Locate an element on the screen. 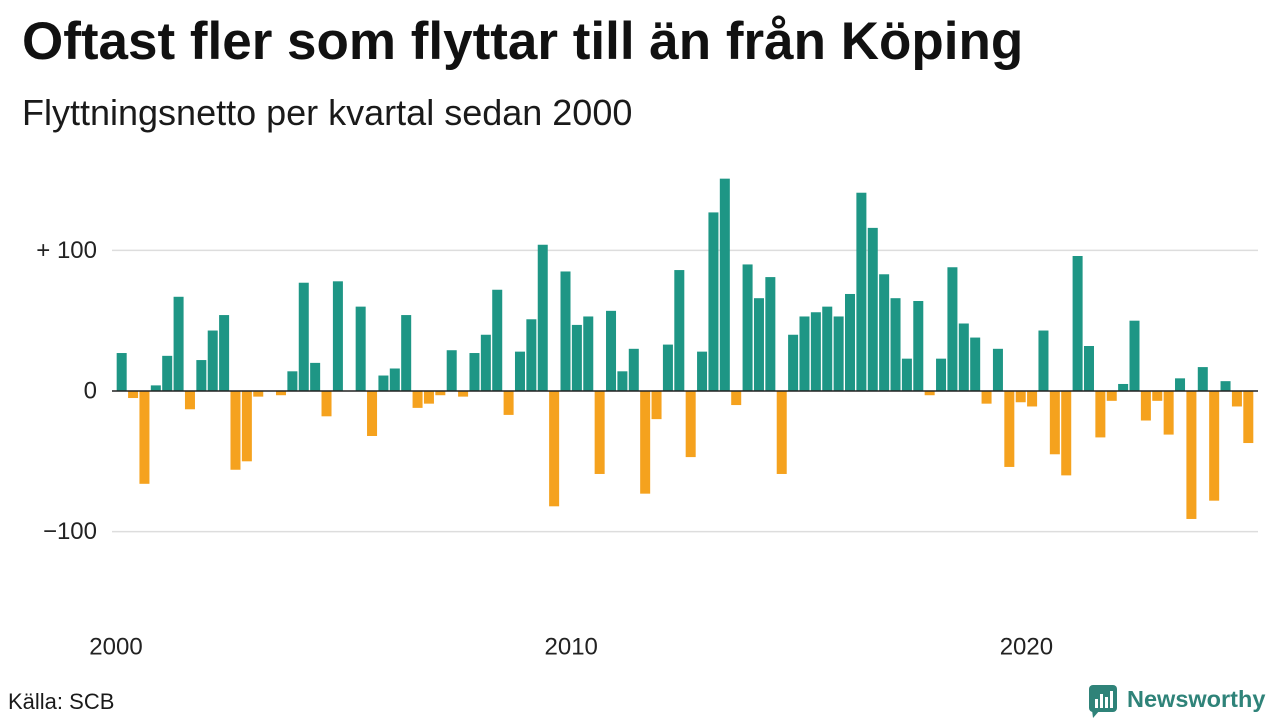  x-tick-label: 2020 is located at coordinates (1026, 647).